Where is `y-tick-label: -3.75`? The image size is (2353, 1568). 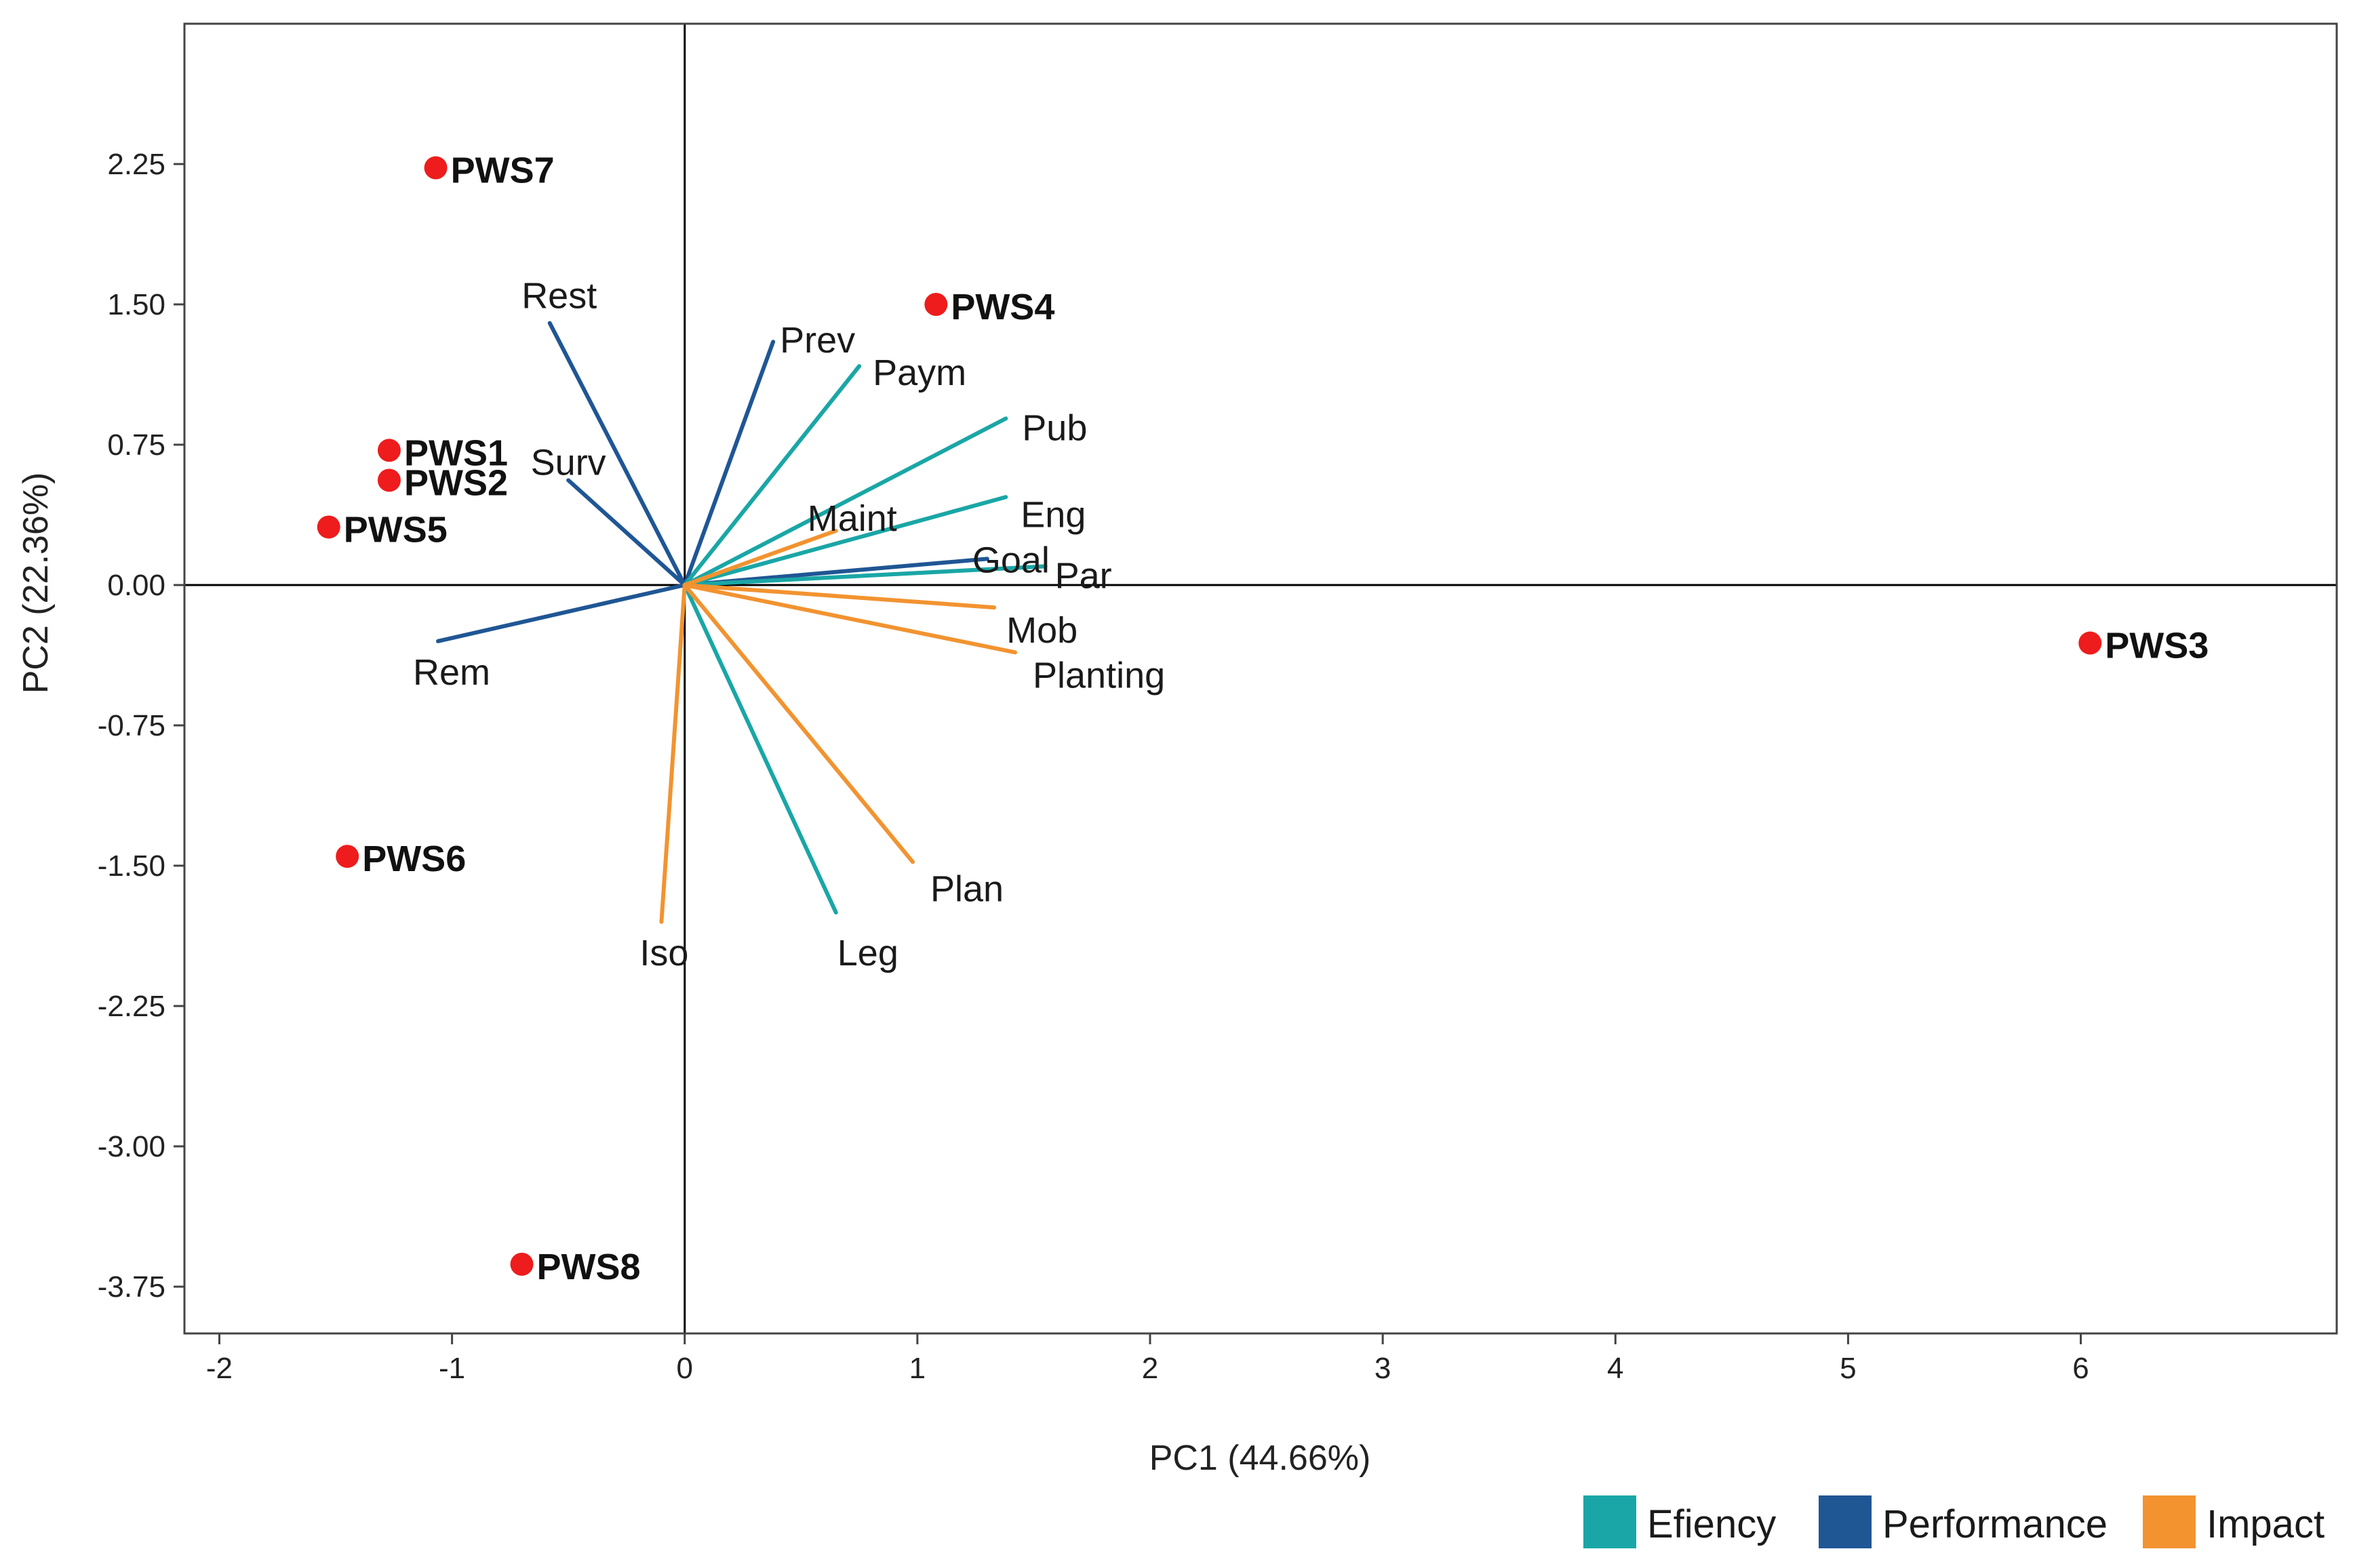
y-tick-label: -3.75 is located at coordinates (131, 1287).